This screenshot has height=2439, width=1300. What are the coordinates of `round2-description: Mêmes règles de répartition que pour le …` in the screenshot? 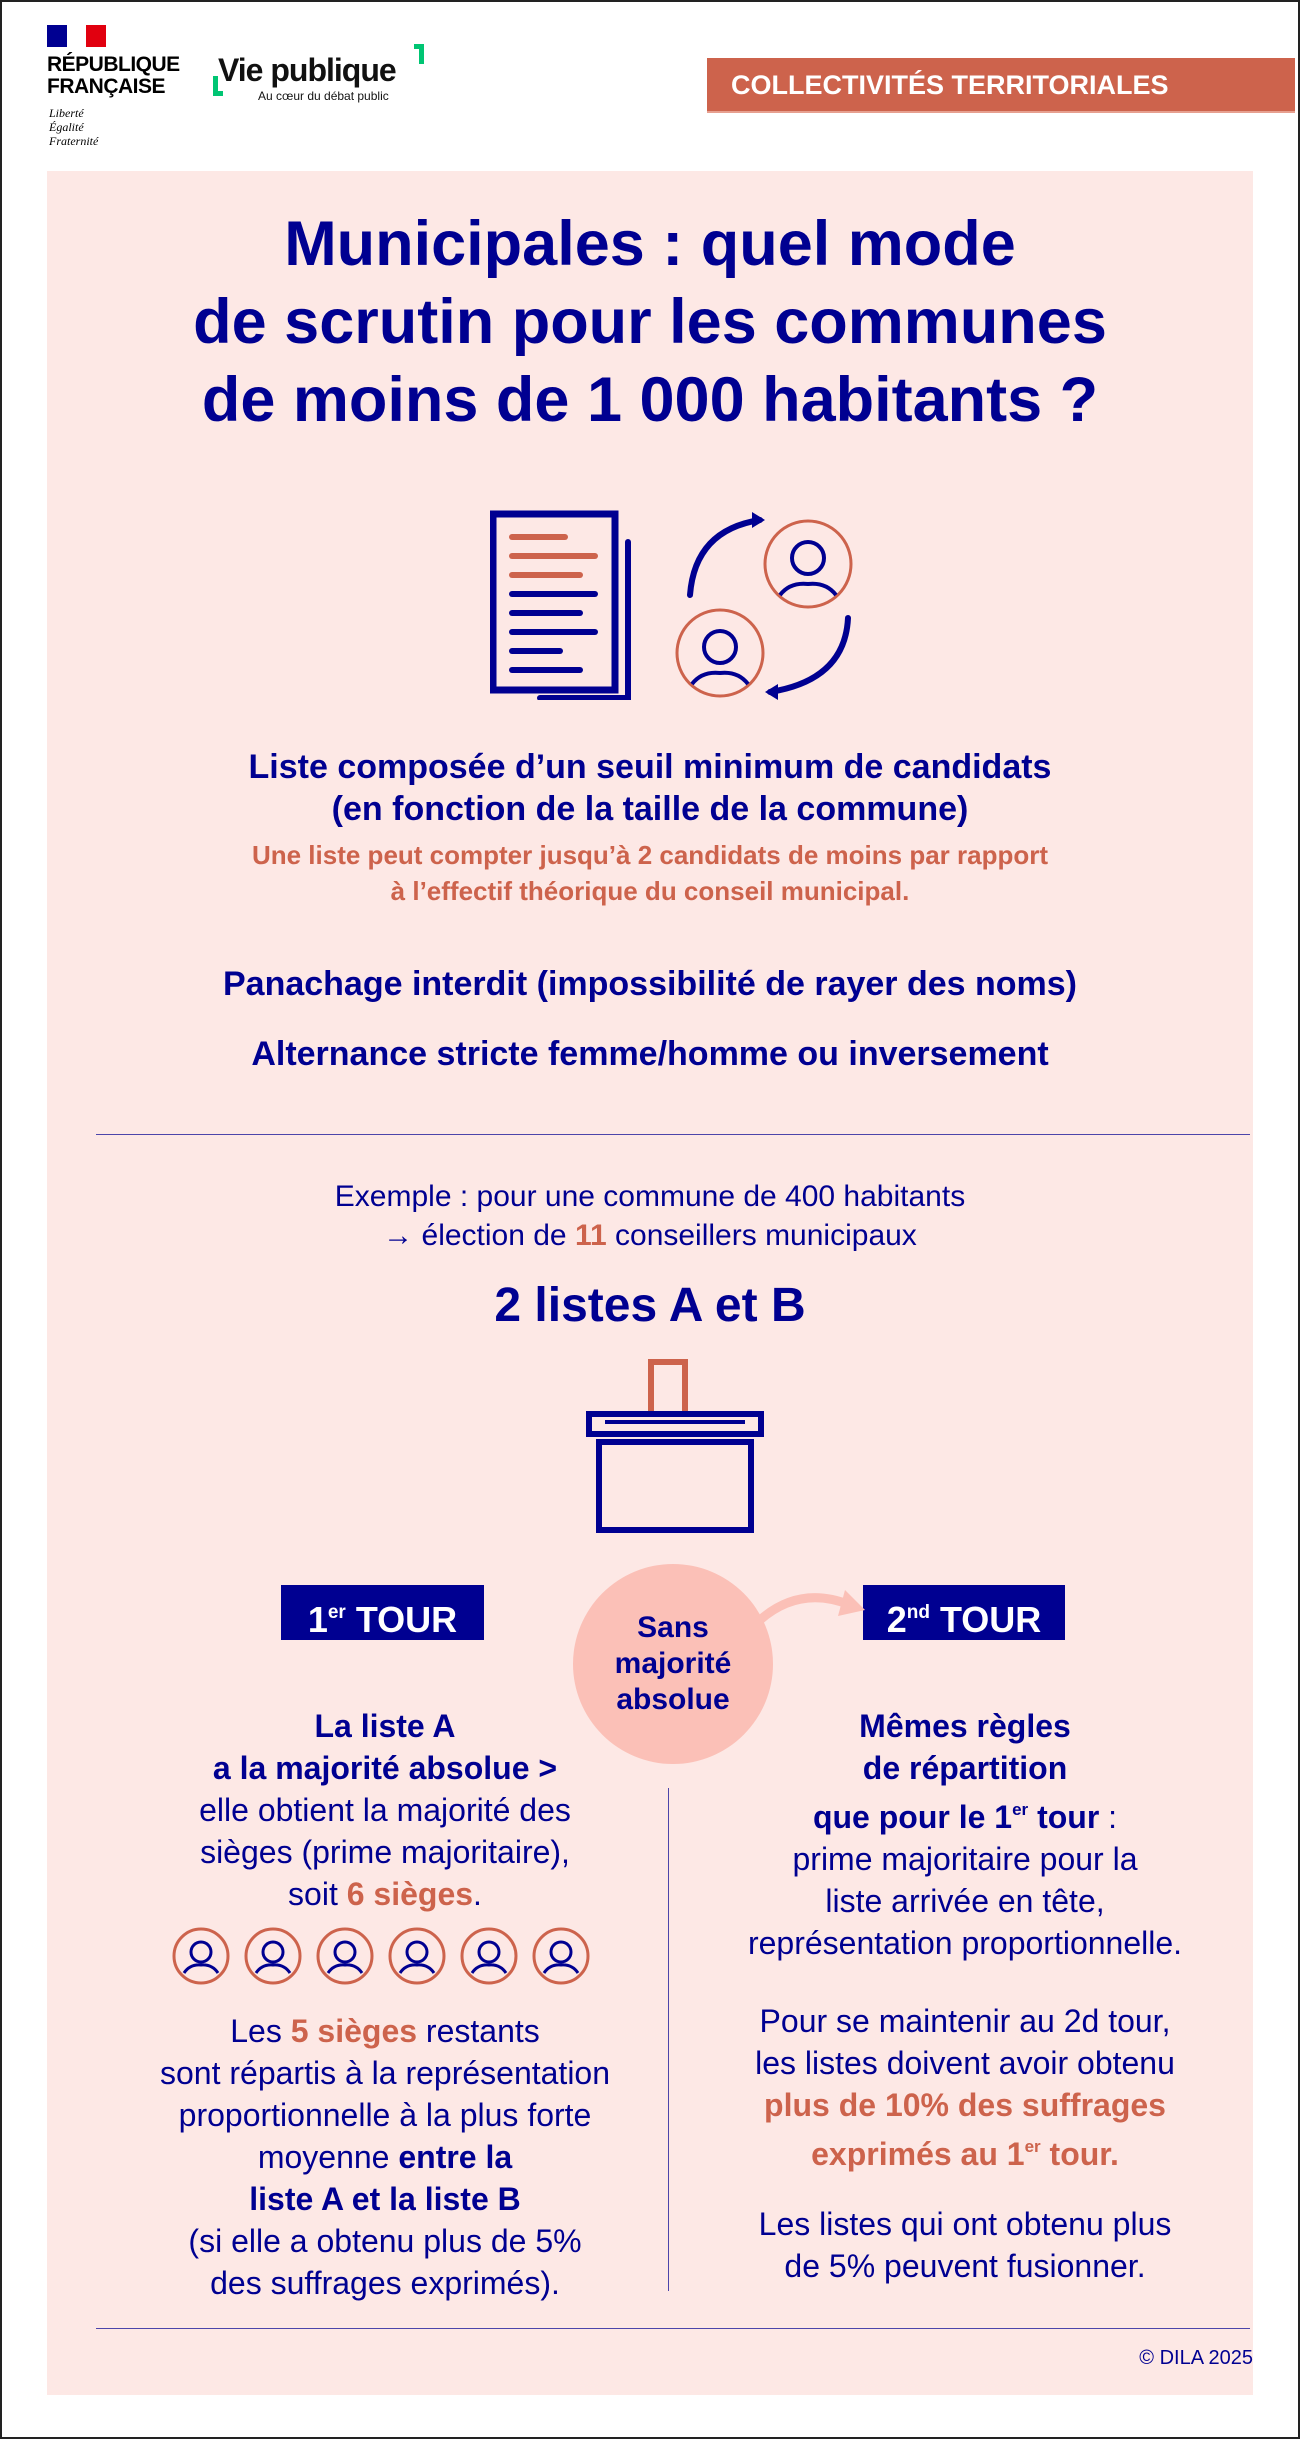 It's located at (965, 1834).